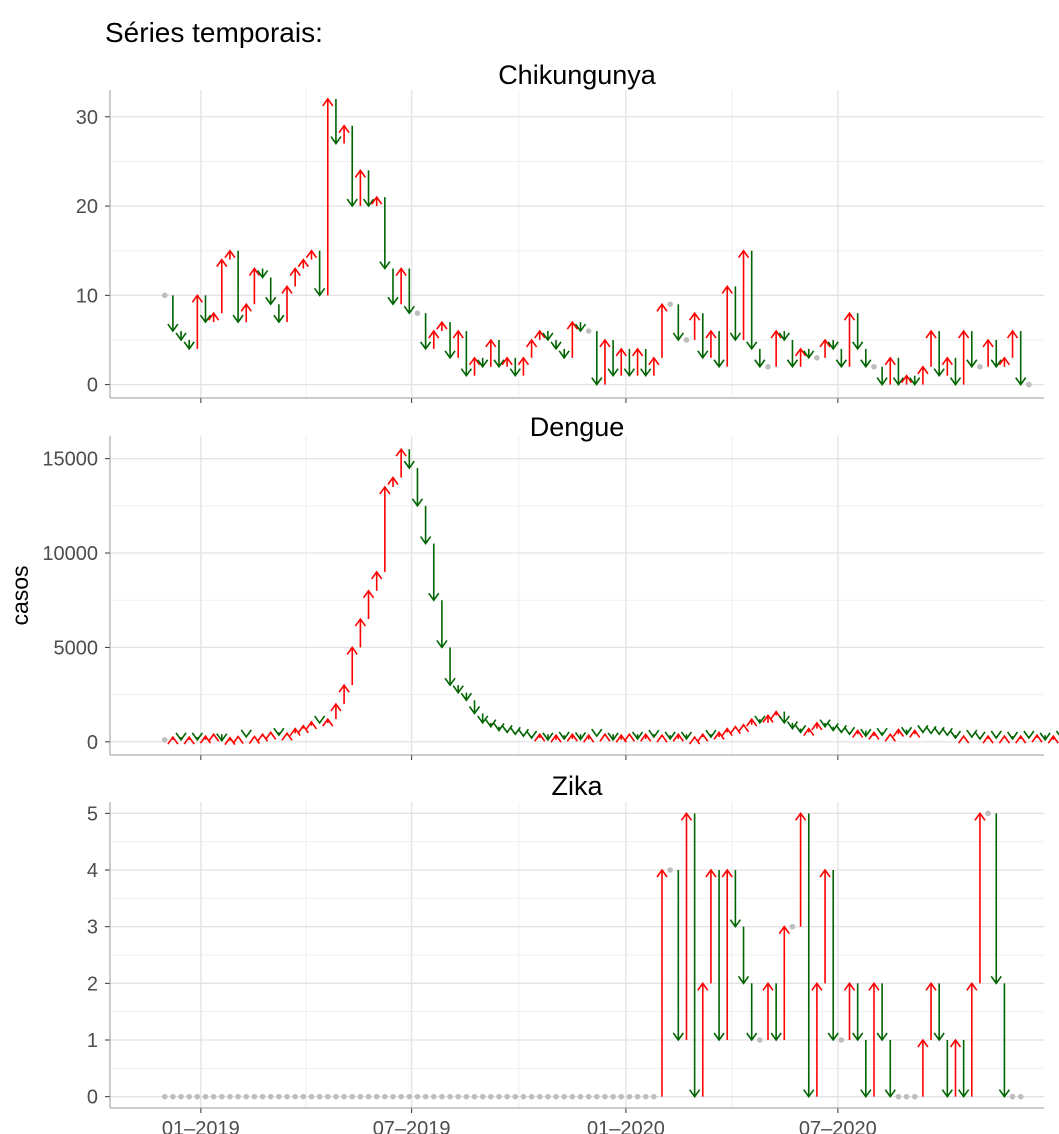 This screenshot has height=1134, width=1059. I want to click on x-tick-label: 07–2020, so click(838, 1126).